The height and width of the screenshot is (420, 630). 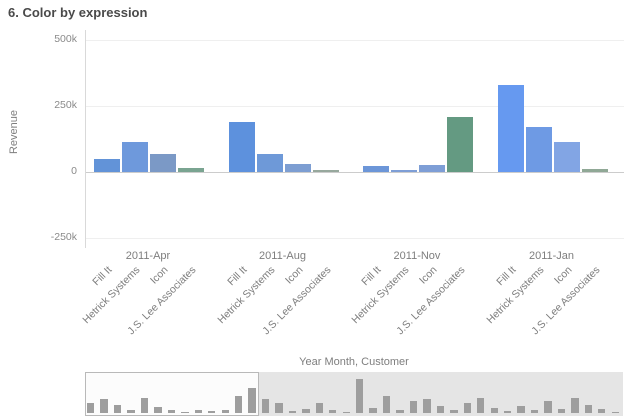 I want to click on y-tick-label: -250k, so click(x=63, y=237).